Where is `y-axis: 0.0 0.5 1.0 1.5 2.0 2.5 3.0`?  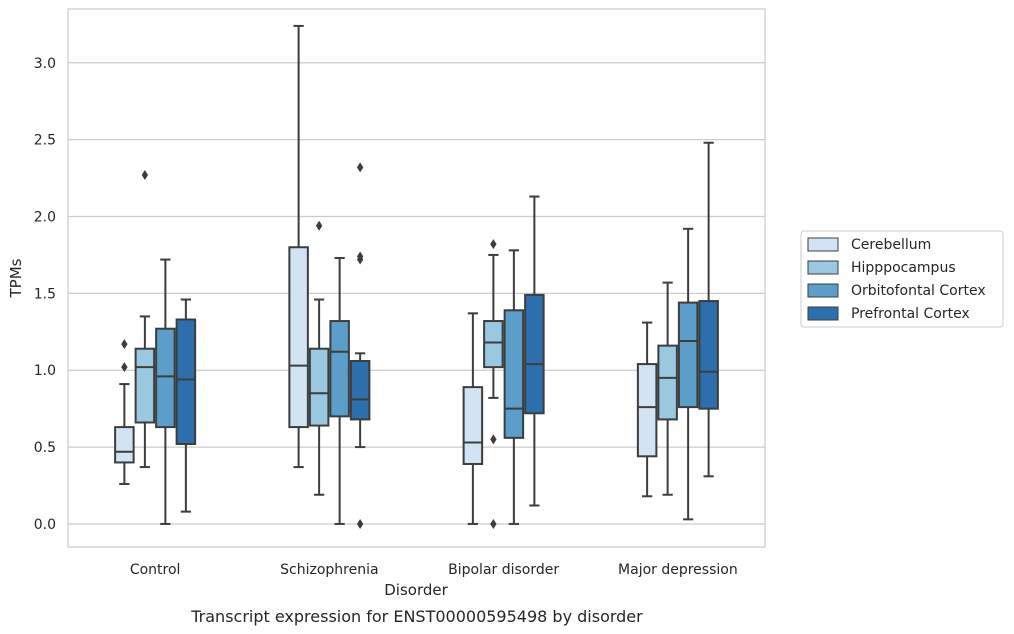 y-axis: 0.0 0.5 1.0 1.5 2.0 2.5 3.0 is located at coordinates (45, 294).